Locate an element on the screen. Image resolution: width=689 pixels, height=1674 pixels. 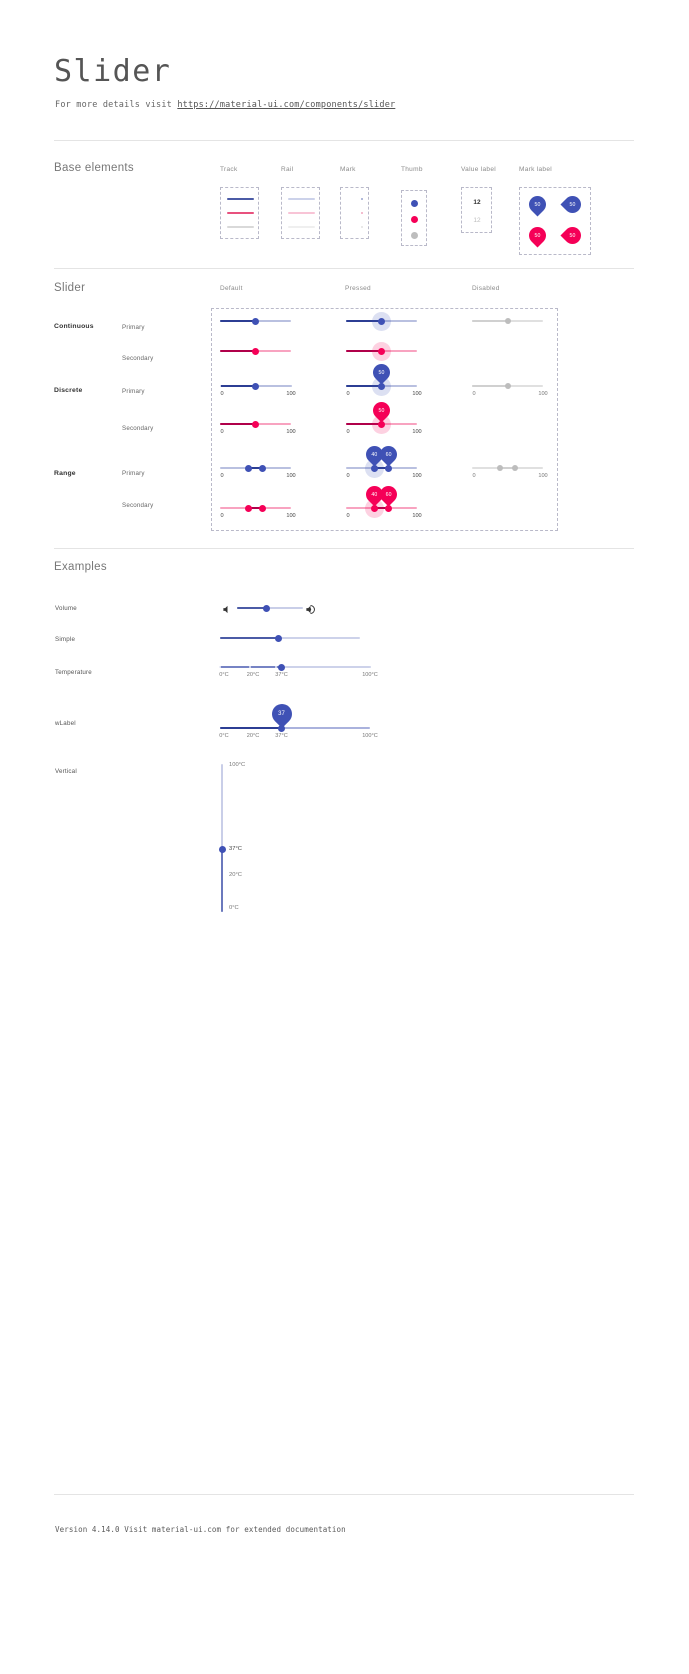
example-label-temperature: Temperature is located at coordinates (73, 672).